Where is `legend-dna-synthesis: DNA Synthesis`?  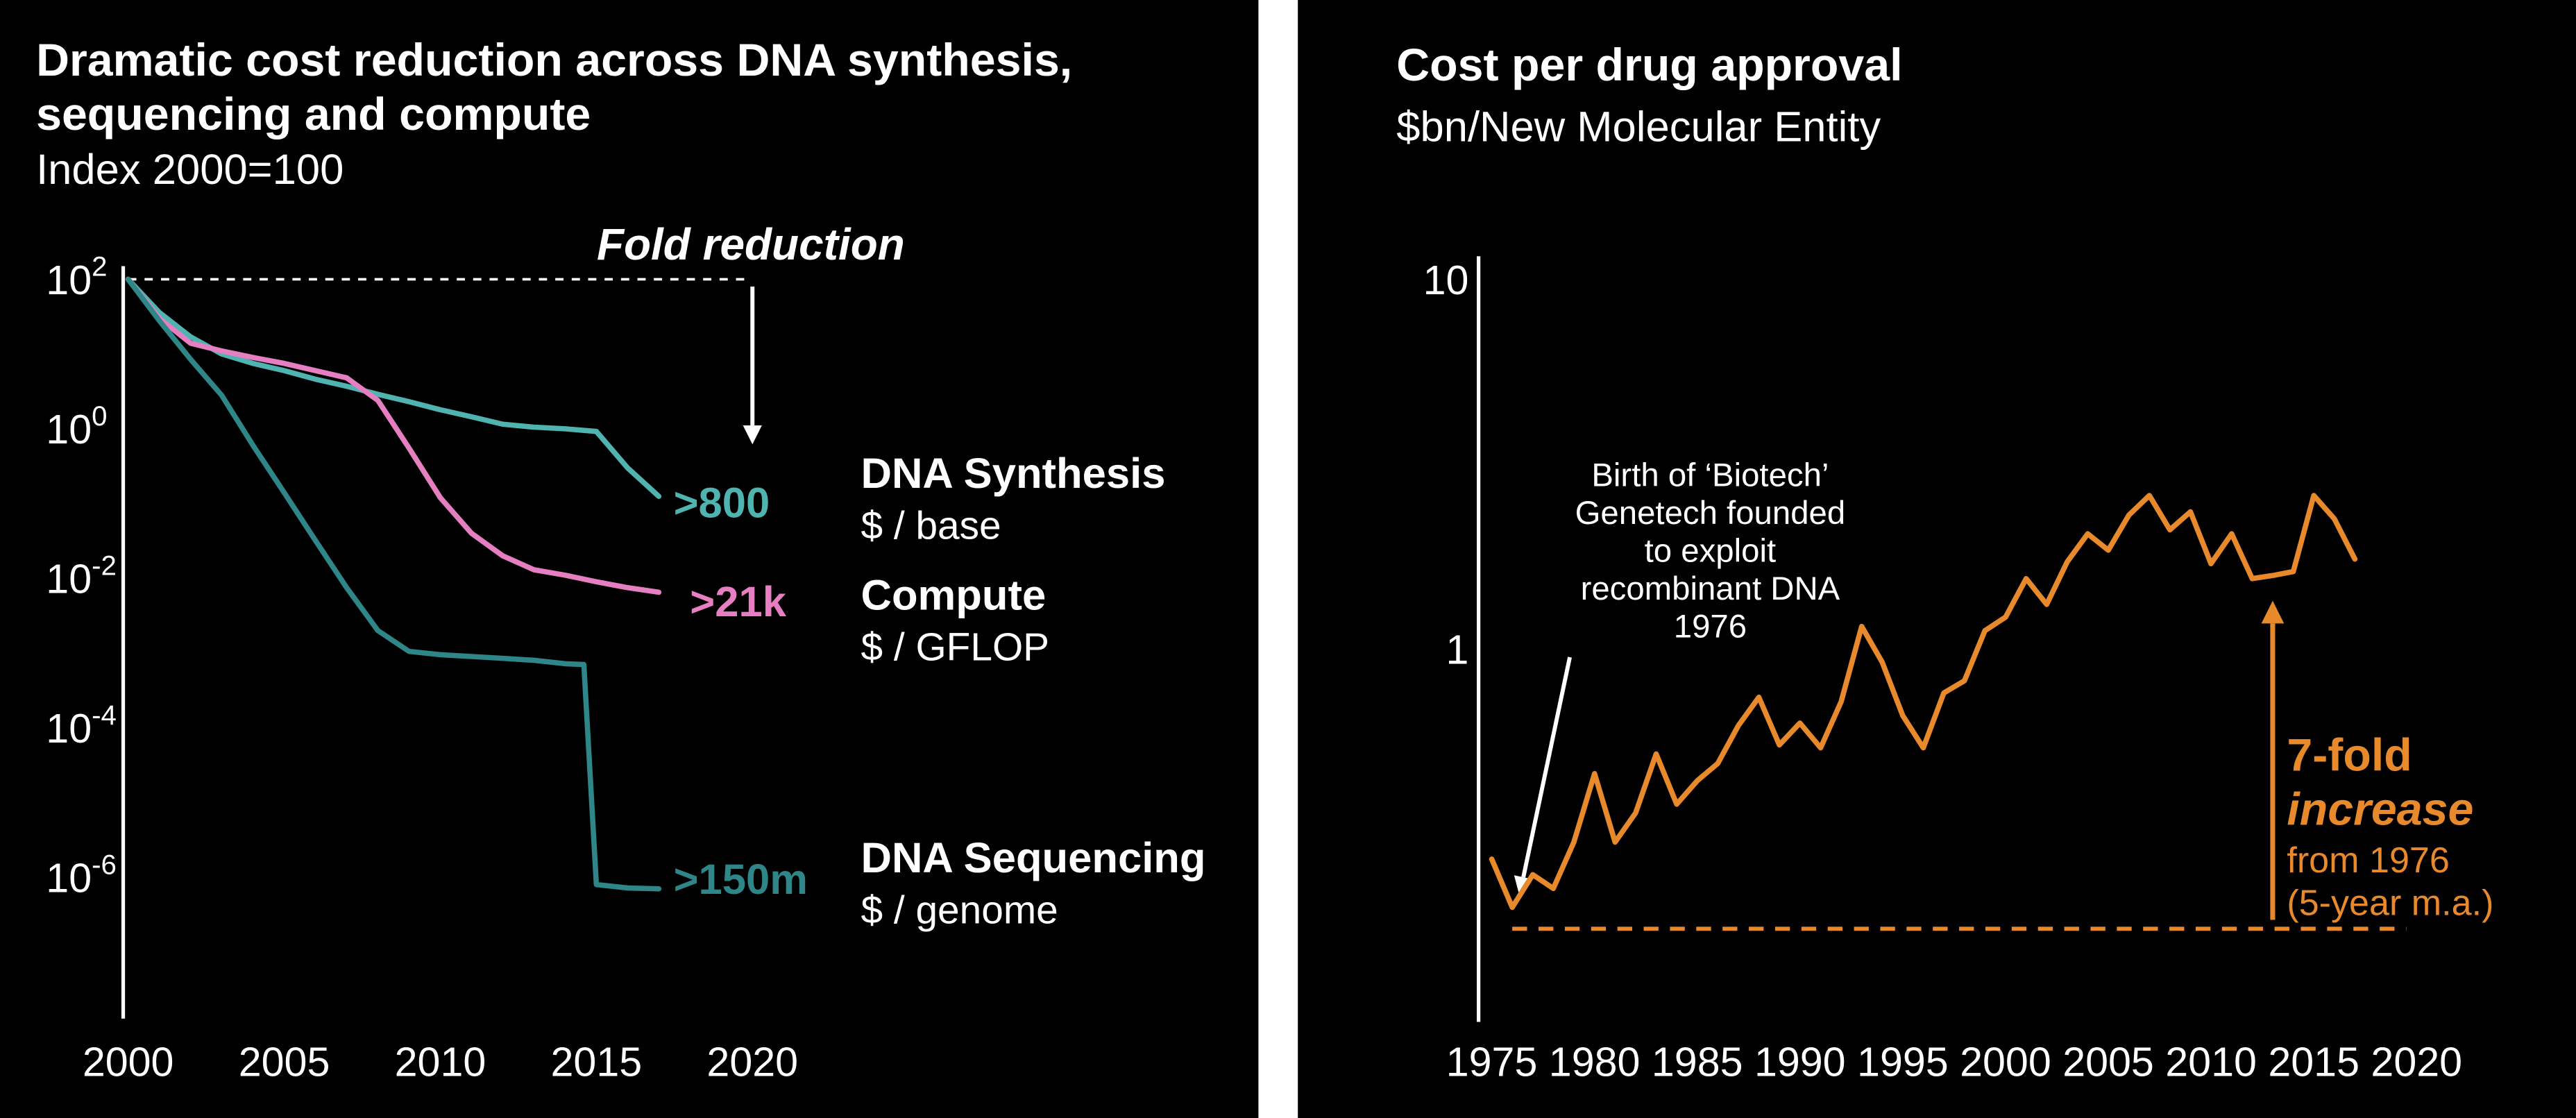
legend-dna-synthesis: DNA Synthesis is located at coordinates (1013, 473).